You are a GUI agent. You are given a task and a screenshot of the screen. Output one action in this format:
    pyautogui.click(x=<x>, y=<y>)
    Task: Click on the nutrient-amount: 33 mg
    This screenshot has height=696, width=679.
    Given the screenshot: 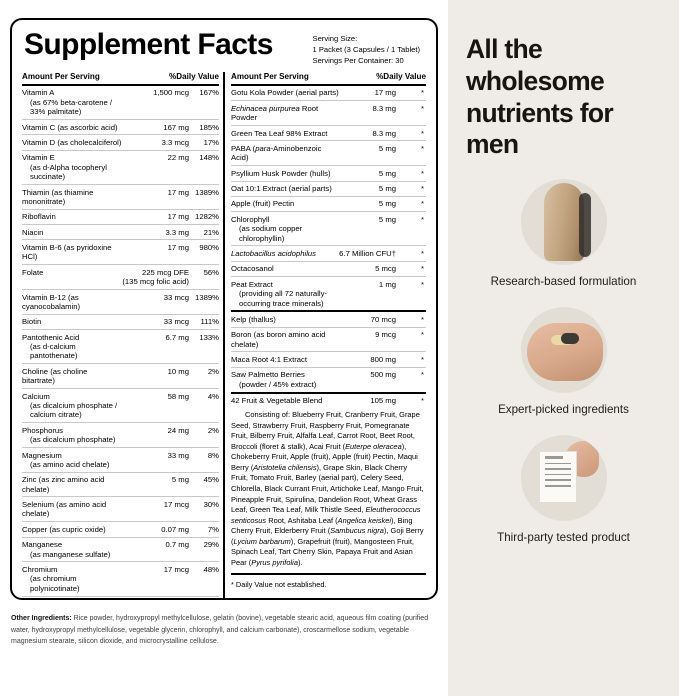 What is the action you would take?
    pyautogui.click(x=155, y=460)
    